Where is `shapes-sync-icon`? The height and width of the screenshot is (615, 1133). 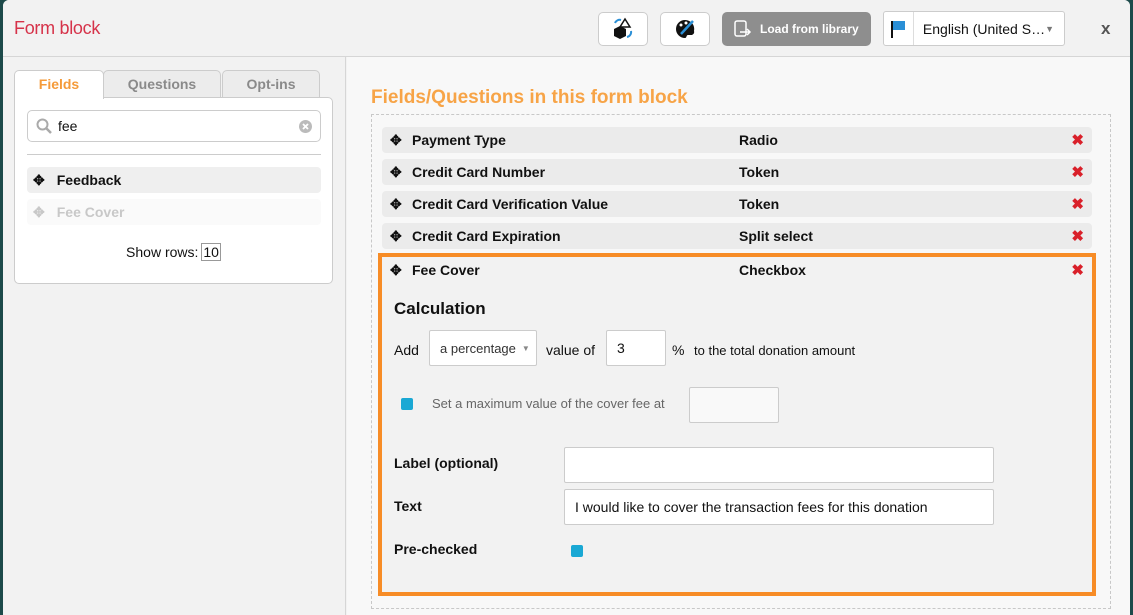 shapes-sync-icon is located at coordinates (623, 28).